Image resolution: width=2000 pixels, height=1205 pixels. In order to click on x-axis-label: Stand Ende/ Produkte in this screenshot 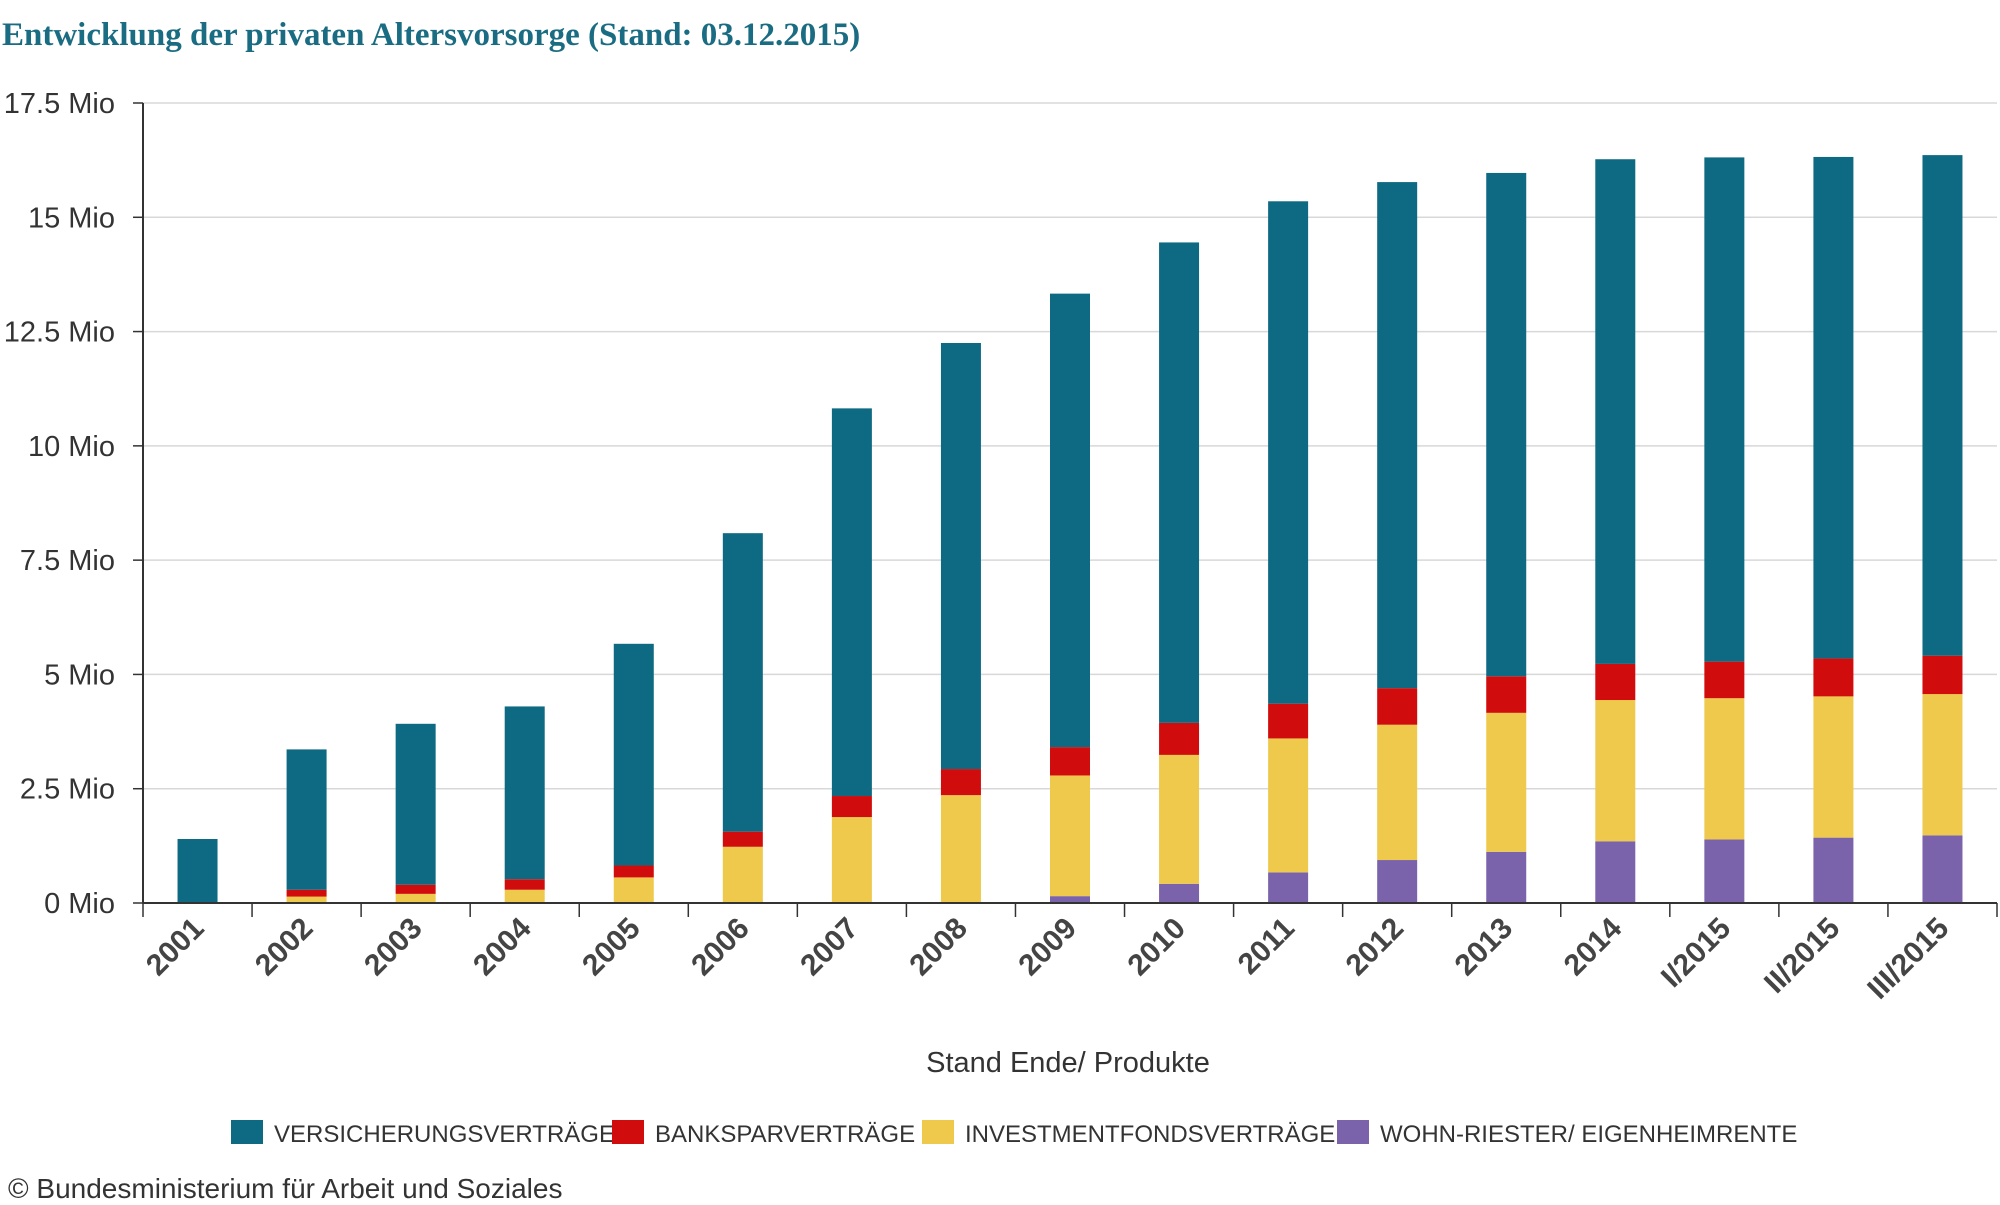, I will do `click(1068, 1063)`.